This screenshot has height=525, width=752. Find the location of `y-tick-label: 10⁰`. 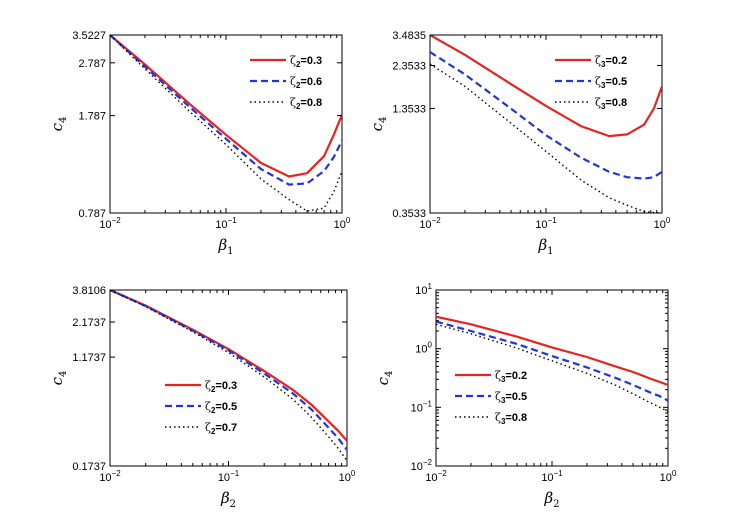

y-tick-label: 10⁰ is located at coordinates (423, 348).